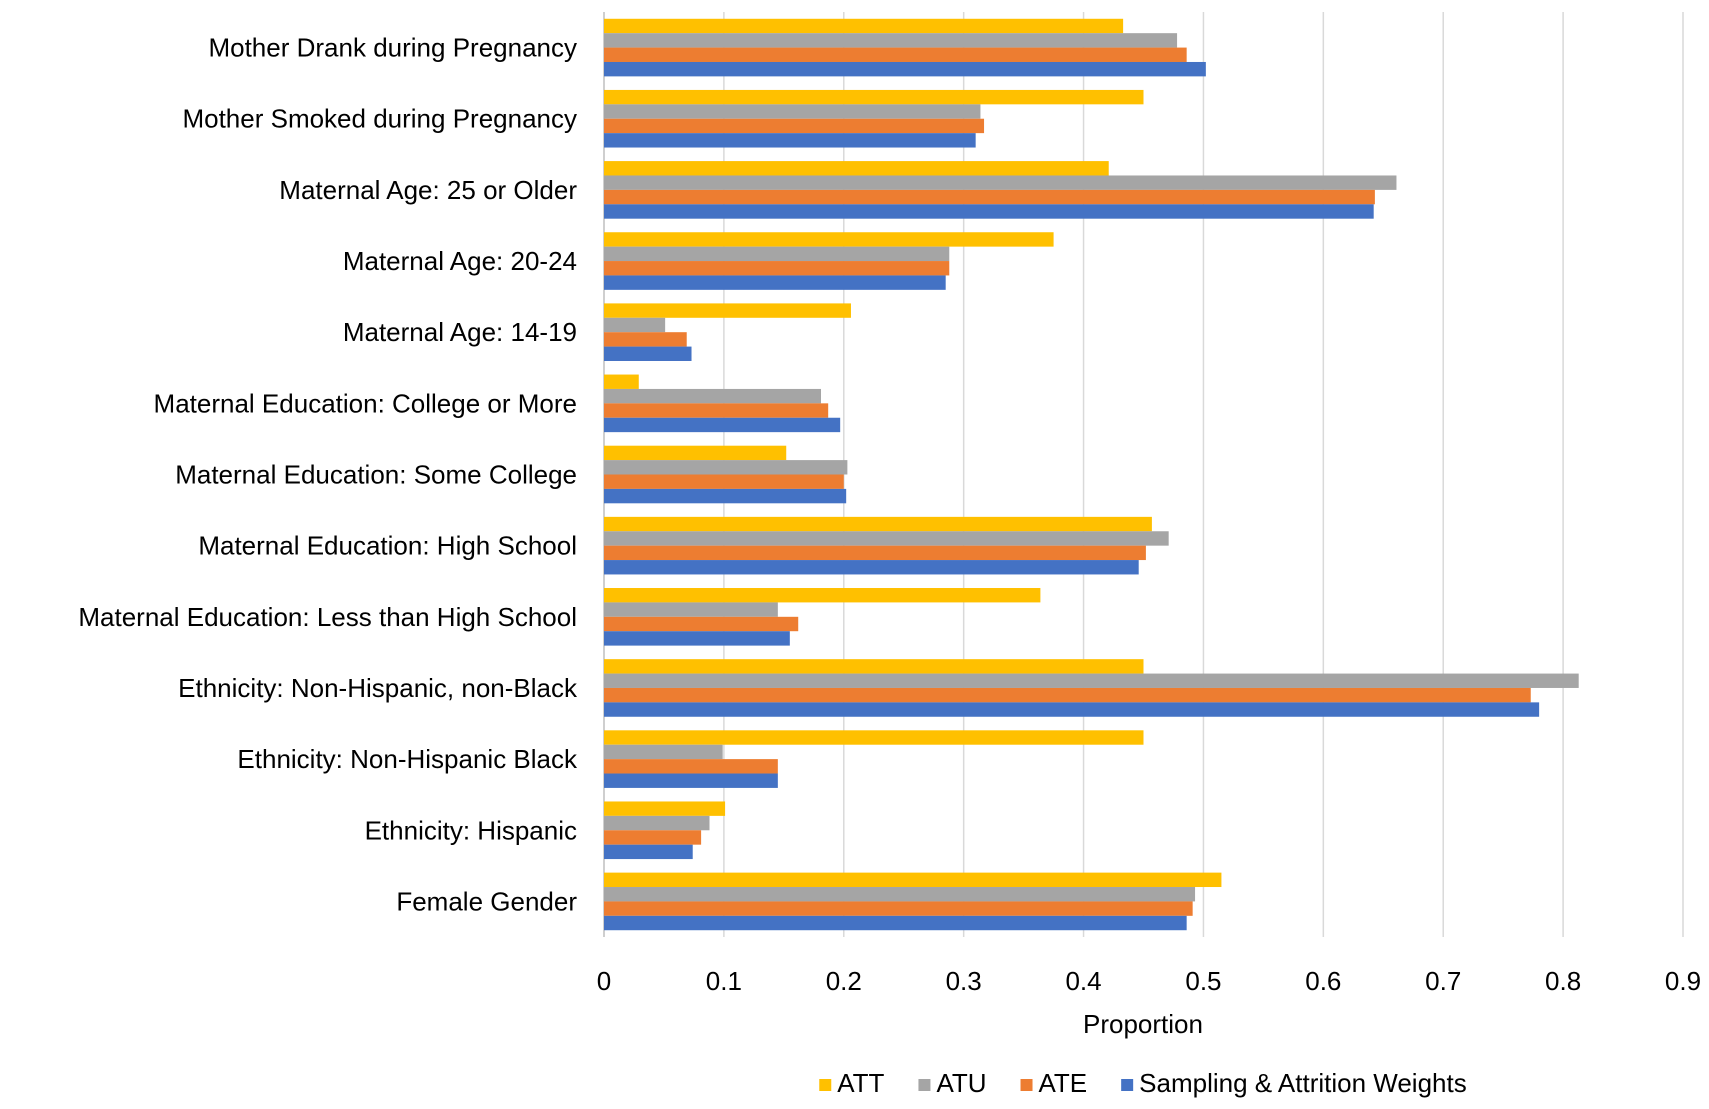 This screenshot has height=1109, width=1709. I want to click on legend-label: ATU, so click(961, 1083).